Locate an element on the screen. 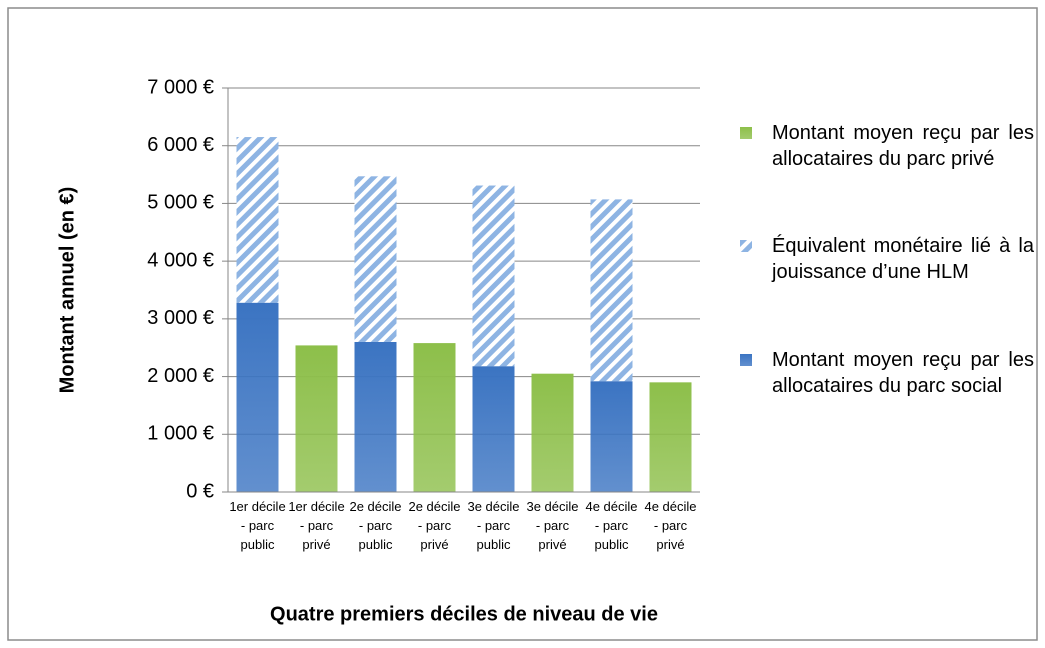 The width and height of the screenshot is (1045, 648). y-tick-label: 7 000 € is located at coordinates (180, 87).